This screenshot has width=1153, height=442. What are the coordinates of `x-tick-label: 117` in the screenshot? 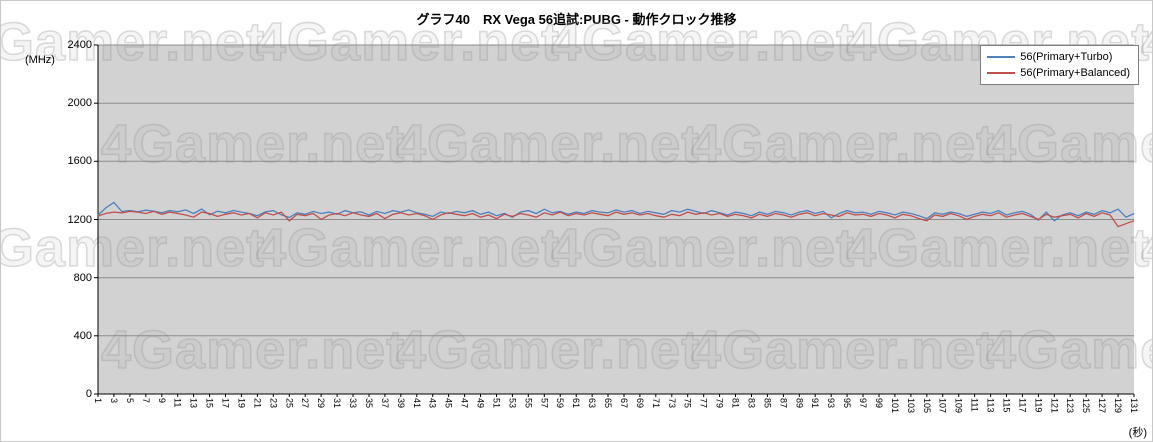 It's located at (1022, 405).